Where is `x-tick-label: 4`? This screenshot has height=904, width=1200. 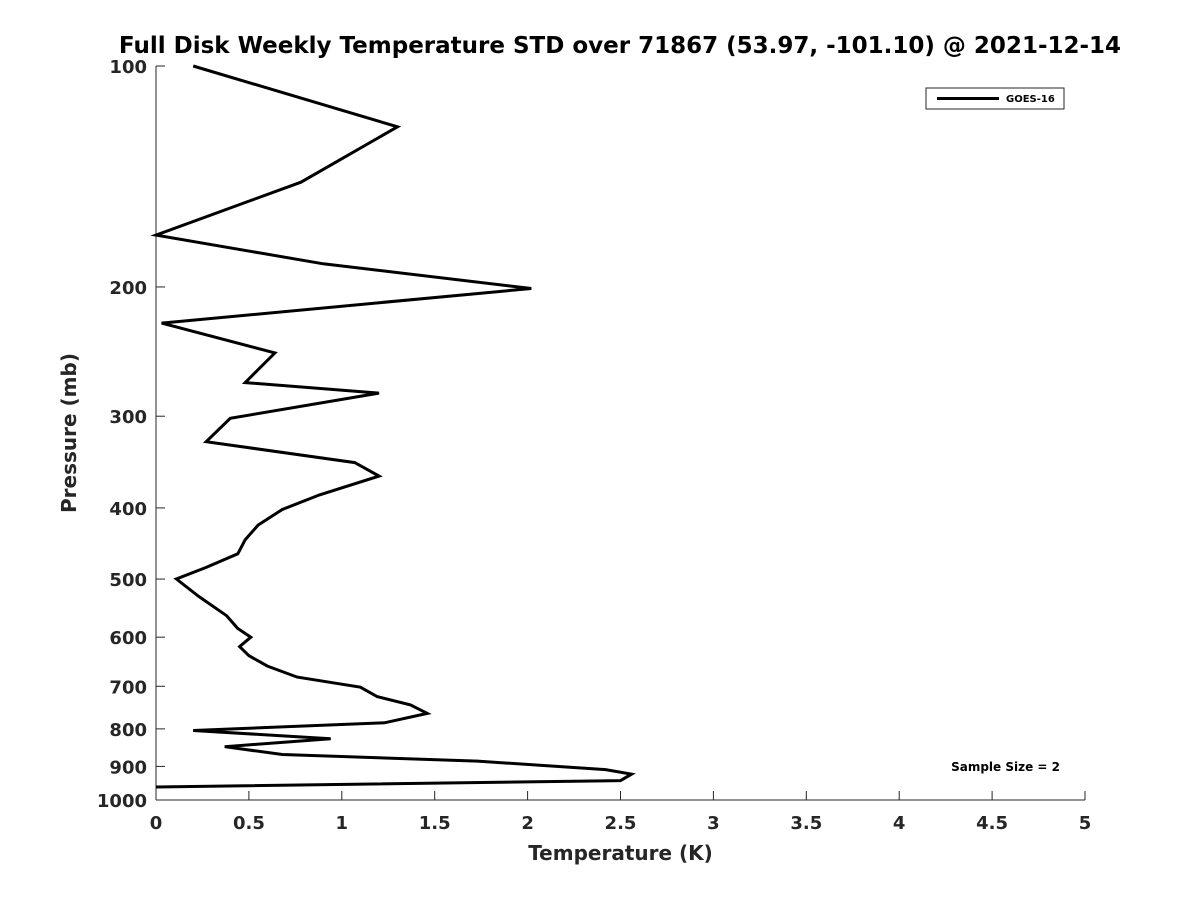 x-tick-label: 4 is located at coordinates (899, 823).